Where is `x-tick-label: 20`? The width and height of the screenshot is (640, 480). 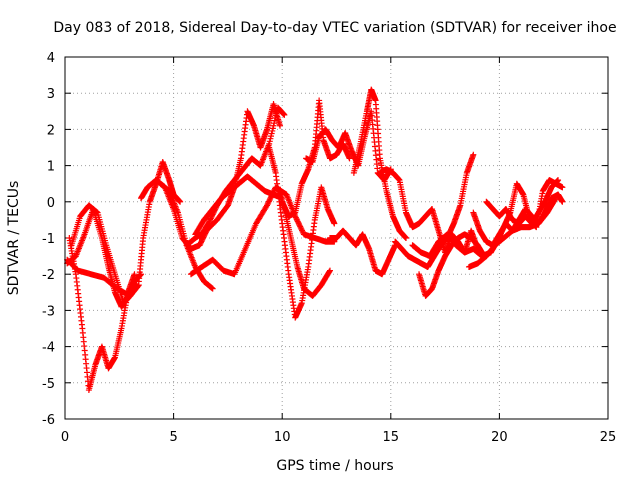 x-tick-label: 20 is located at coordinates (499, 437).